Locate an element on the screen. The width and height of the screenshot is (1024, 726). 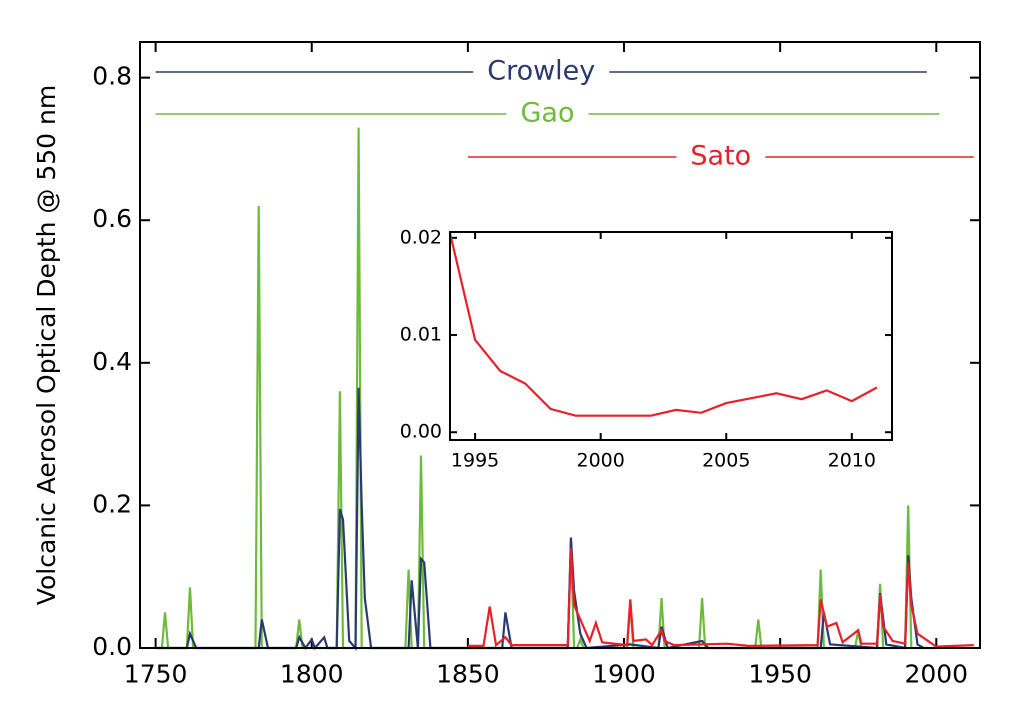
x-tick-label: 1800 is located at coordinates (312, 674).